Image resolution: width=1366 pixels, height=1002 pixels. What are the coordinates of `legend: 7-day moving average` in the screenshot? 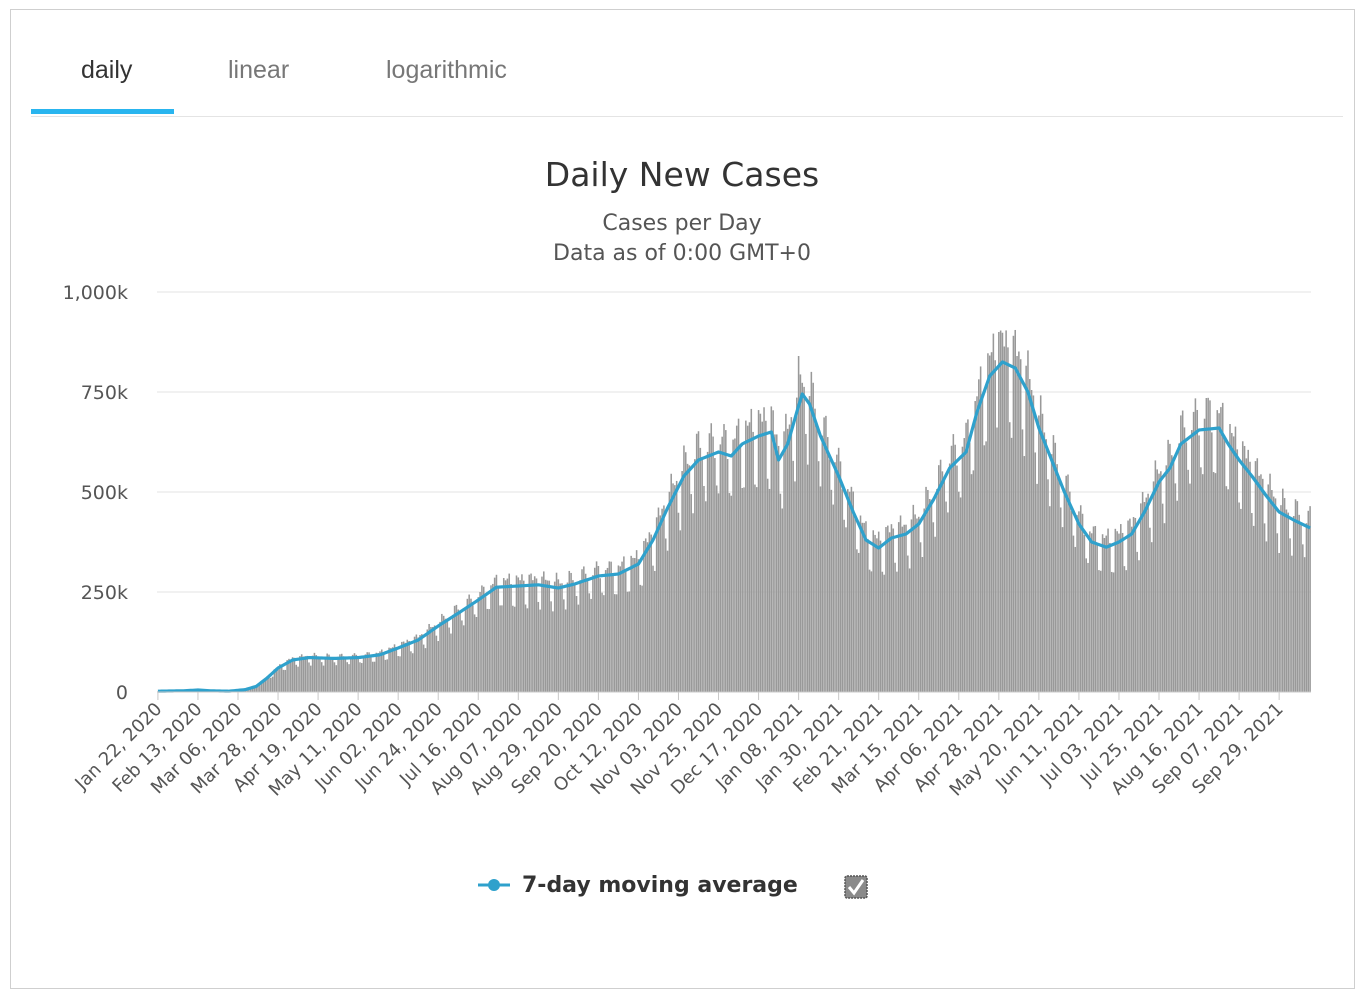 It's located at (673, 886).